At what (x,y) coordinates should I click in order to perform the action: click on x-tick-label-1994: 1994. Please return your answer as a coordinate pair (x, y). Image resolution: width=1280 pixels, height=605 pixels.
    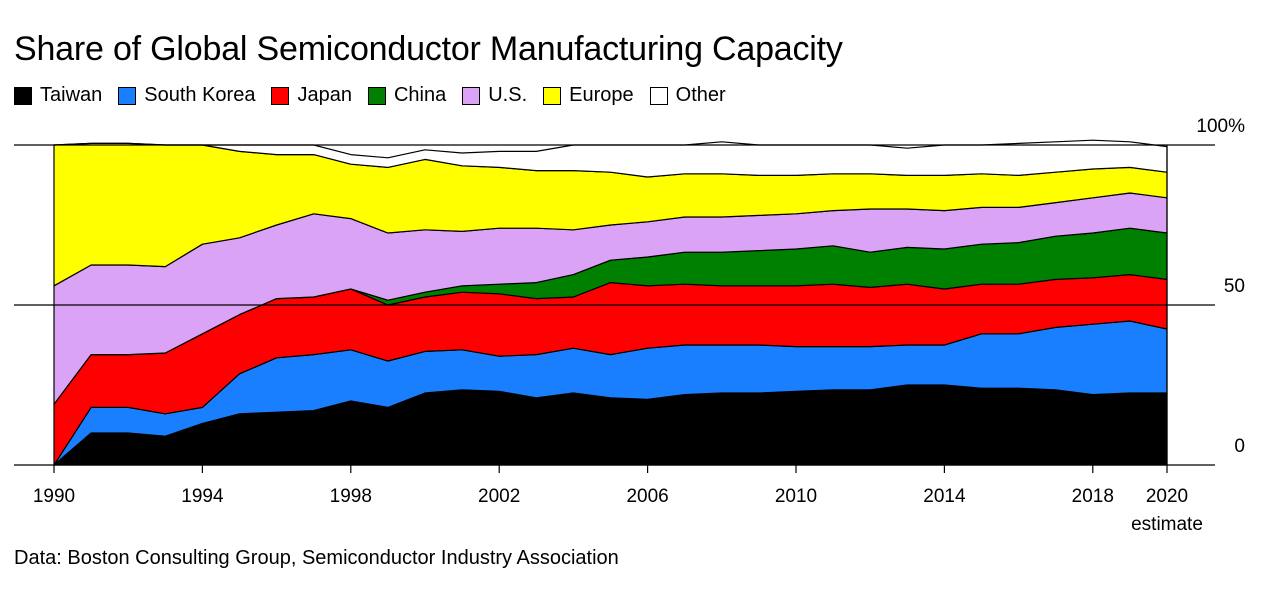
    Looking at the image, I should click on (202, 496).